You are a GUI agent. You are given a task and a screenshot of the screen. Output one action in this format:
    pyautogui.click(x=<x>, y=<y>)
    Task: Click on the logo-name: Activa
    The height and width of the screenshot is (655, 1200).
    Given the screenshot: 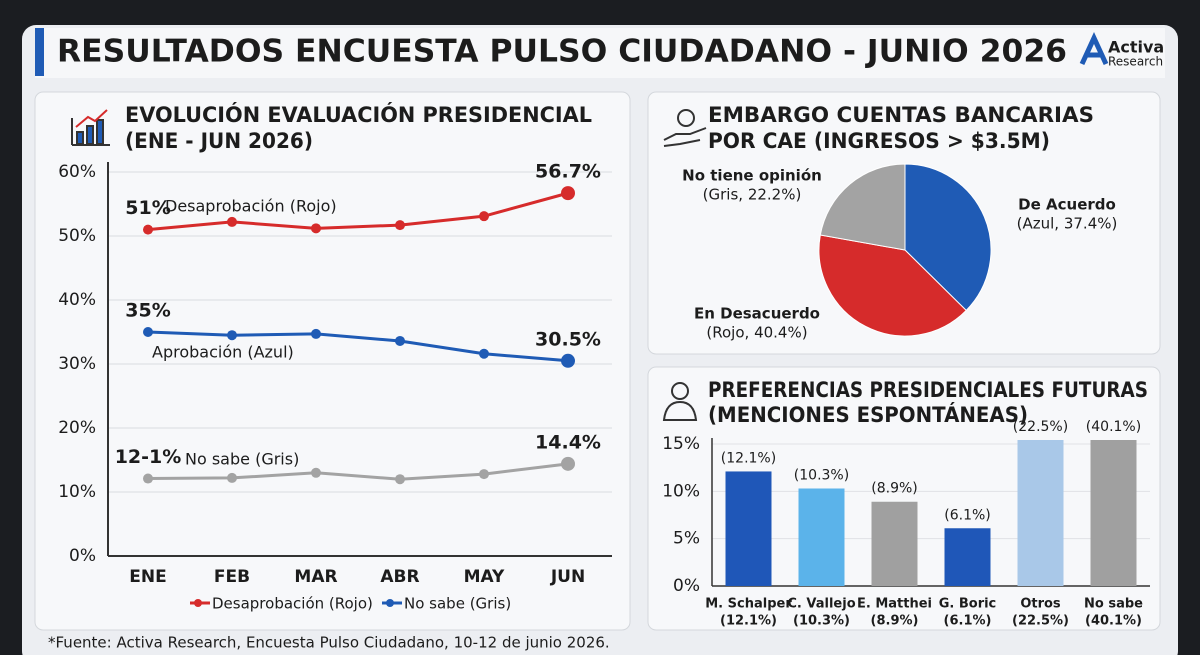 What is the action you would take?
    pyautogui.click(x=1136, y=47)
    